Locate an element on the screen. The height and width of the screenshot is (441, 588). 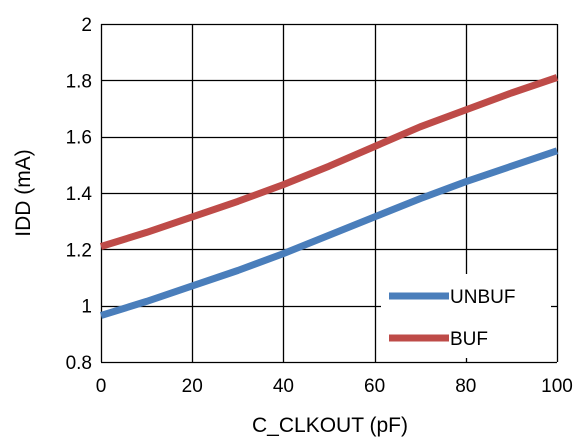
x-tick-label: 80 is located at coordinates (465, 386).